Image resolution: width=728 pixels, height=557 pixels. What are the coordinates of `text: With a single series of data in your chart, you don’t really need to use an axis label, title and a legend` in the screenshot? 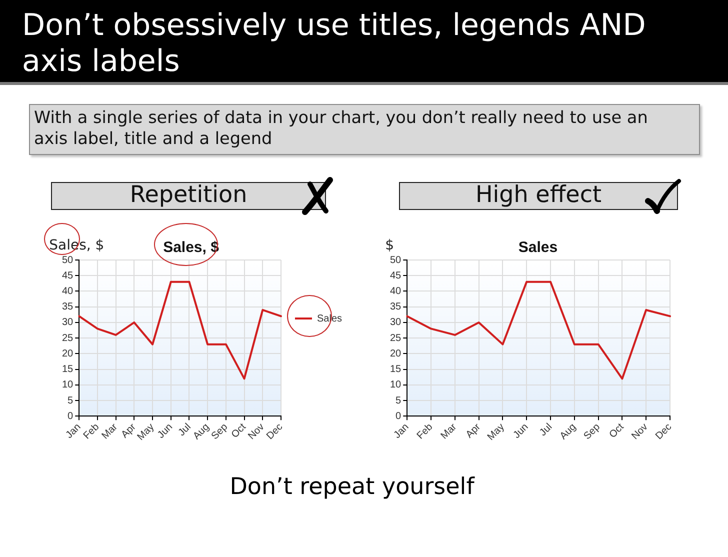 It's located at (364, 129).